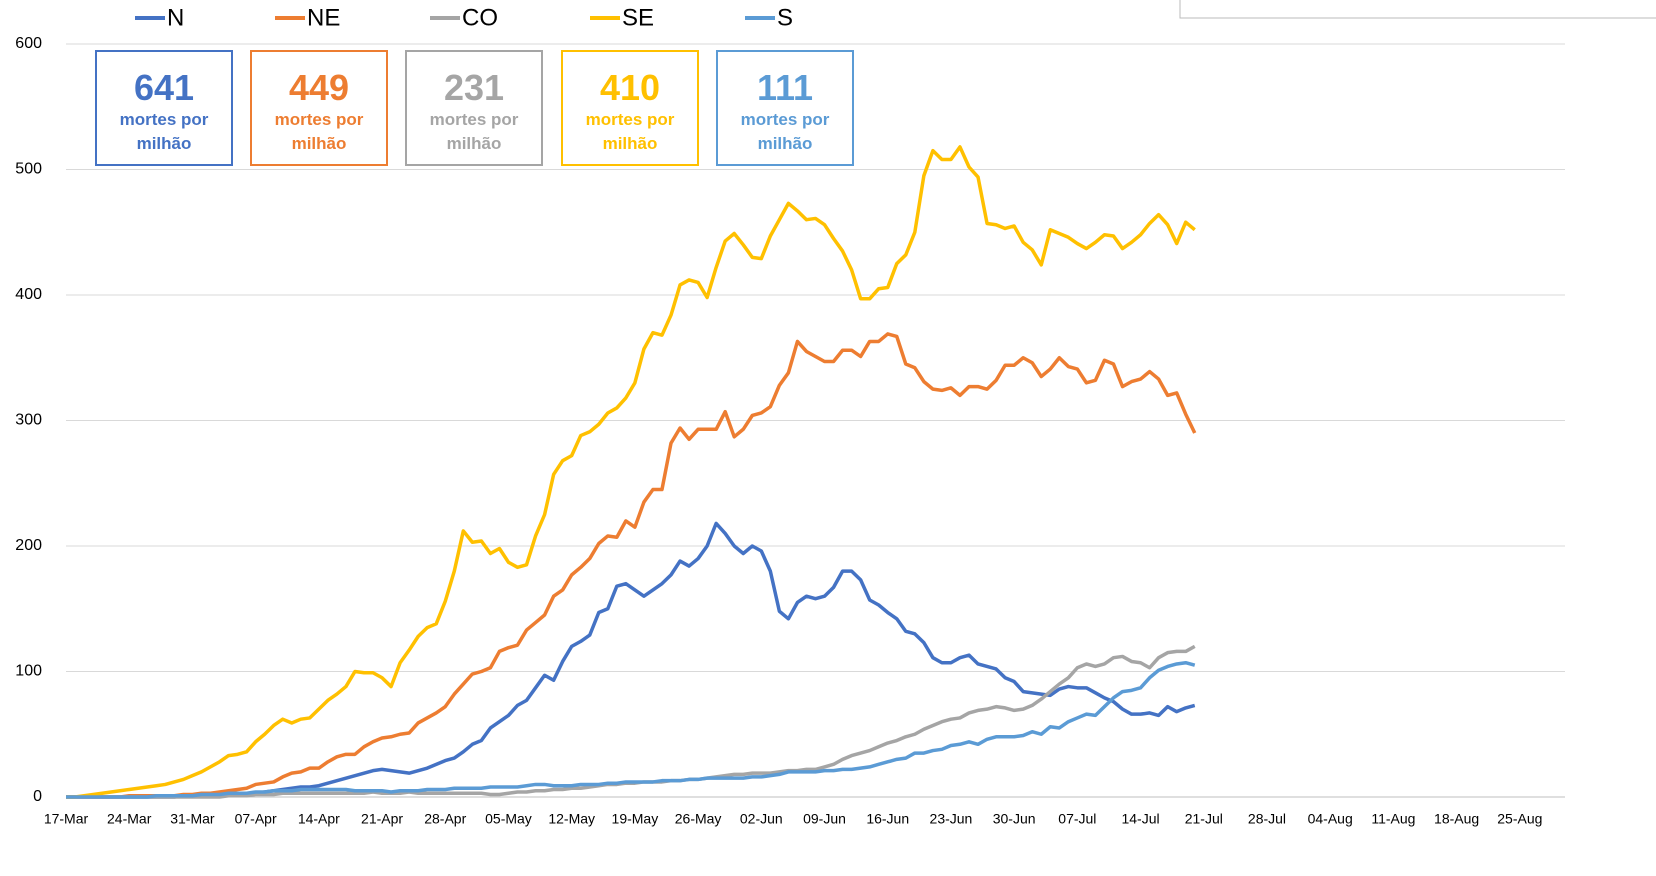 The height and width of the screenshot is (876, 1656). I want to click on x-tick-label: 16-Jun, so click(887, 819).